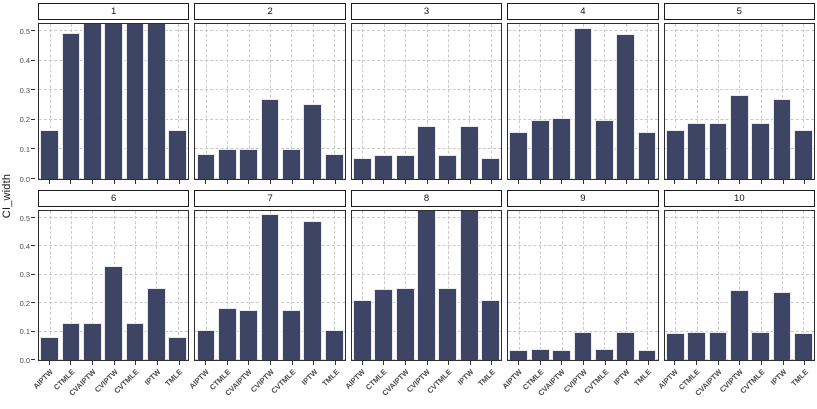  What do you see at coordinates (24, 90) in the screenshot?
I see `y-tick-label: 0.3` at bounding box center [24, 90].